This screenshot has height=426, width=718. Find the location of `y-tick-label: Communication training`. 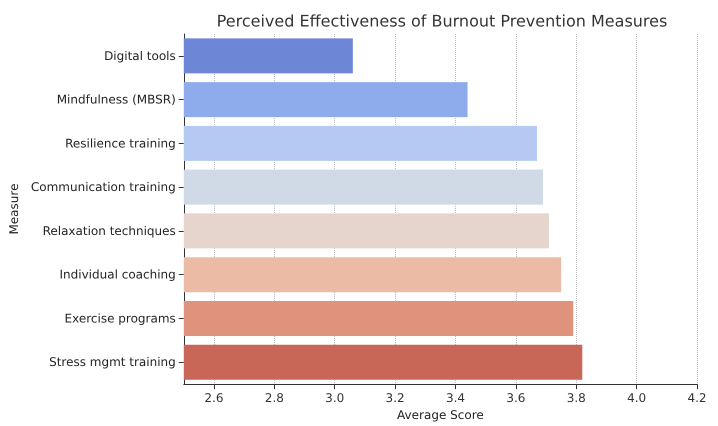

y-tick-label: Communication training is located at coordinates (103, 187).